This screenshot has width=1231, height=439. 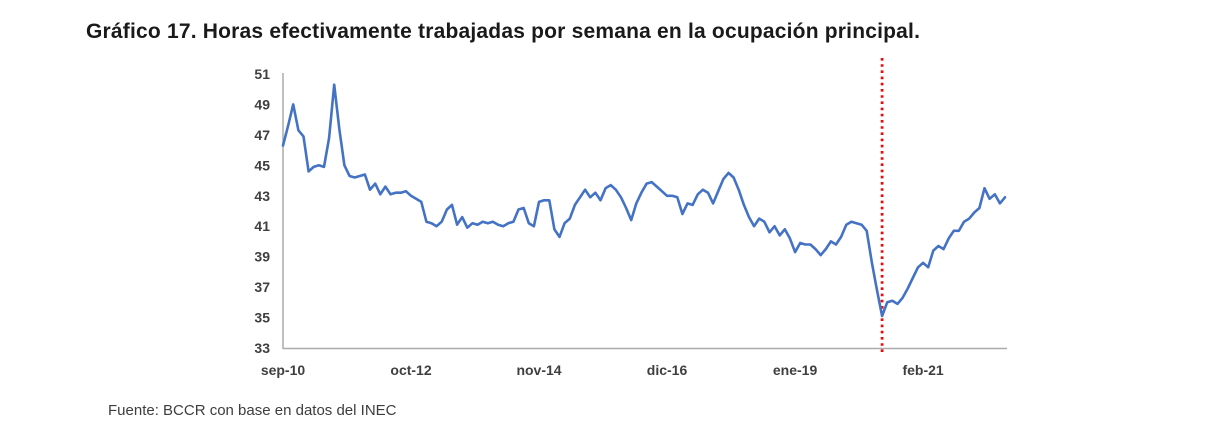 What do you see at coordinates (262, 318) in the screenshot?
I see `y-tick-label: 35` at bounding box center [262, 318].